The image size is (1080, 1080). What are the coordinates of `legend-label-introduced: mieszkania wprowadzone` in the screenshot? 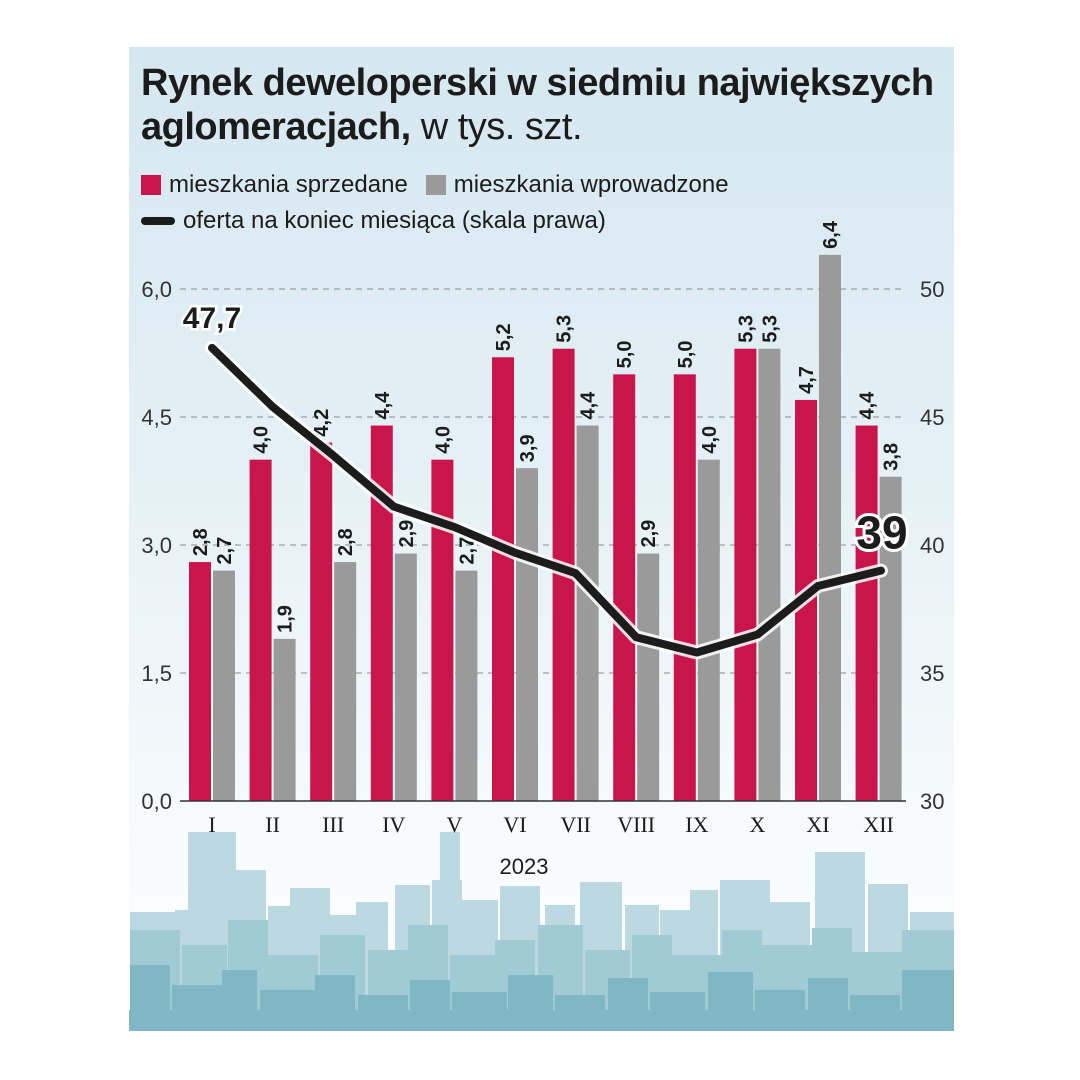 It's located at (591, 184).